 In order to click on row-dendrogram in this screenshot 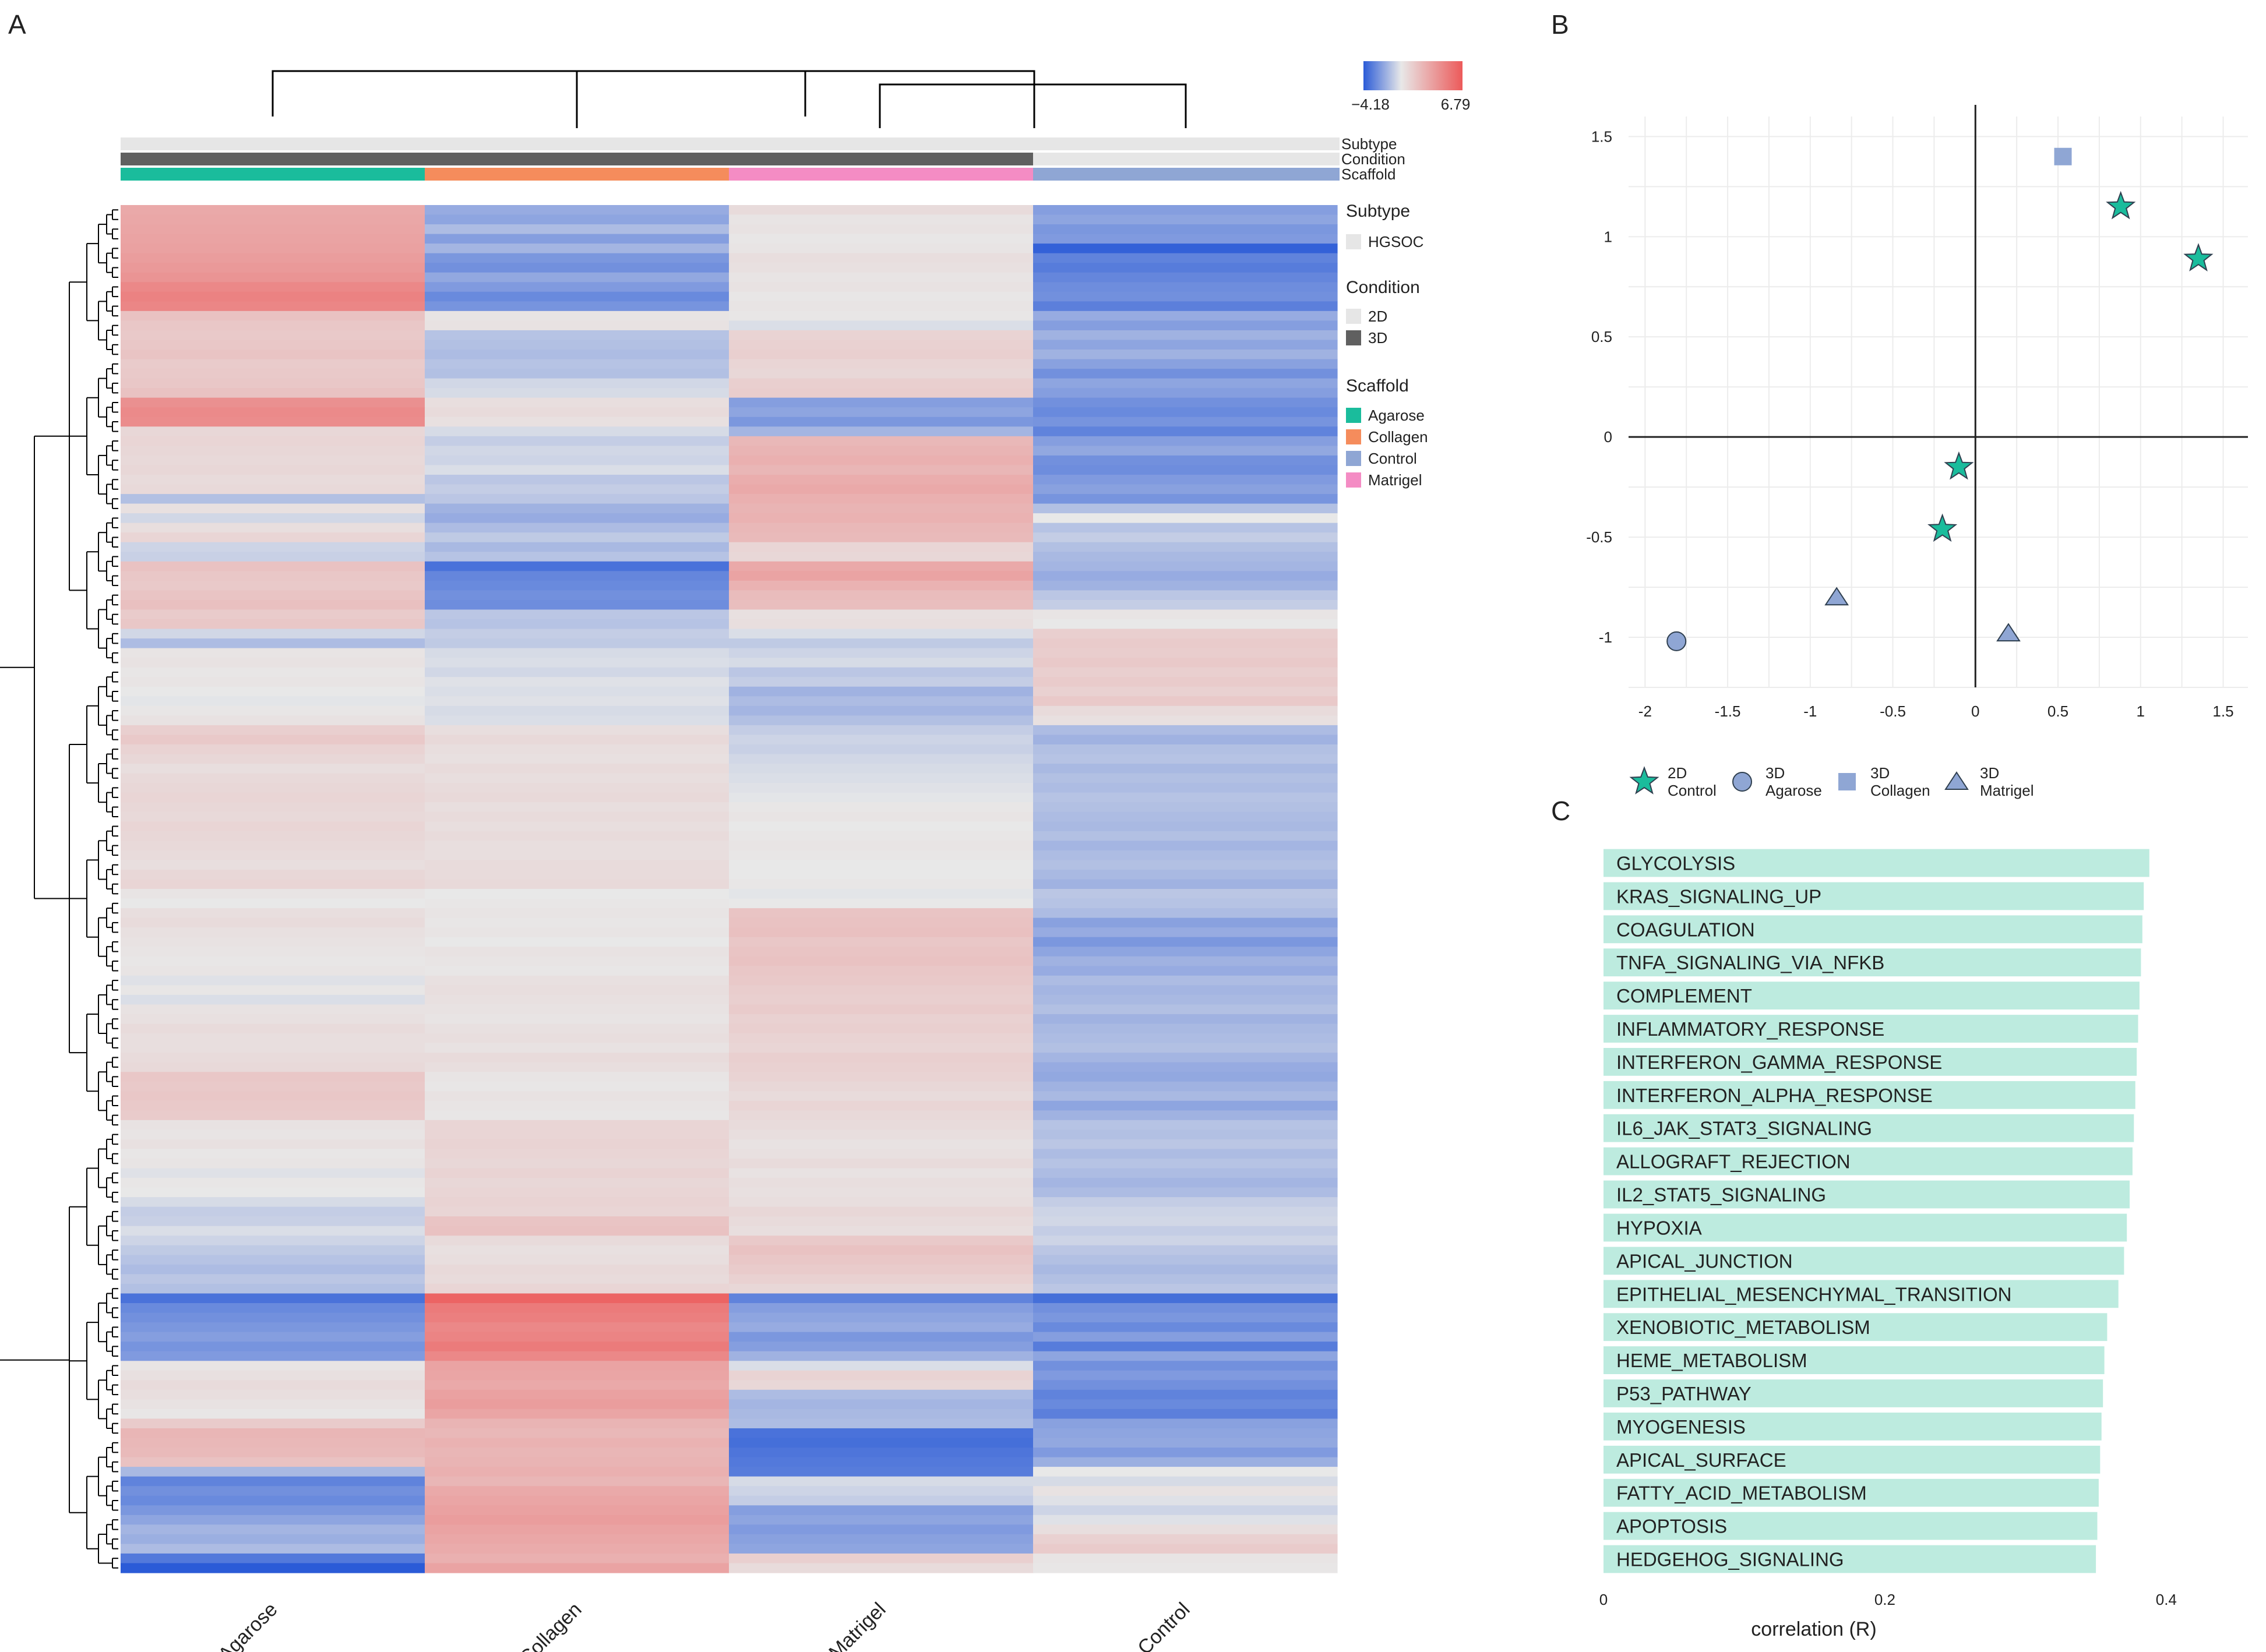, I will do `click(59, 889)`.